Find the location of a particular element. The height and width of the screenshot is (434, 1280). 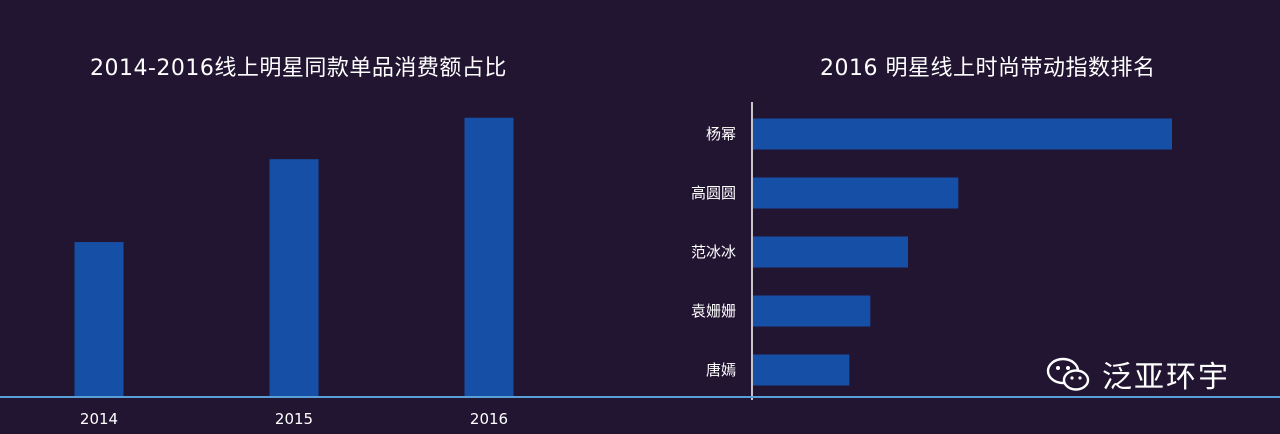

bar-2015 is located at coordinates (294, 277).